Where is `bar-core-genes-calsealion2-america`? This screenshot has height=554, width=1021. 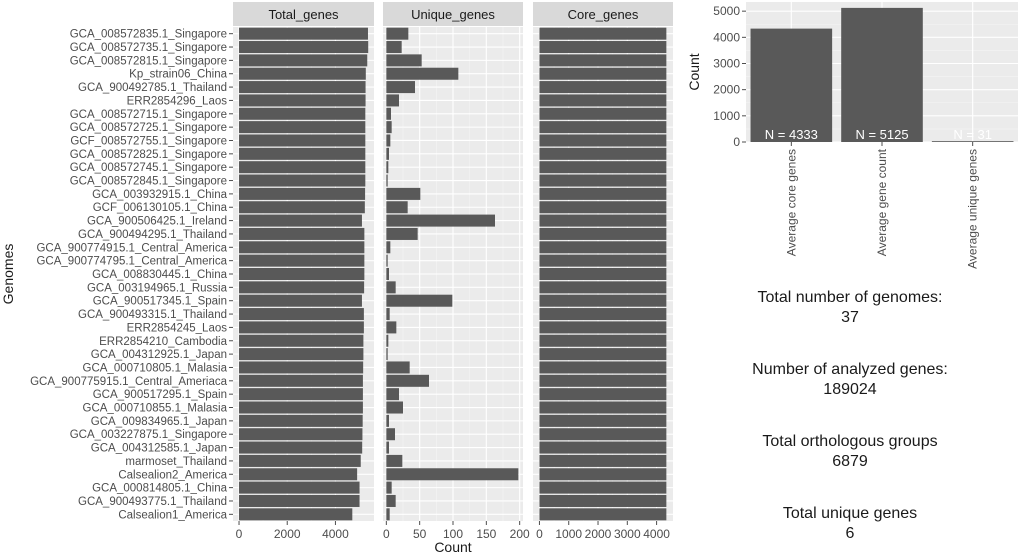 bar-core-genes-calsealion2-america is located at coordinates (603, 474).